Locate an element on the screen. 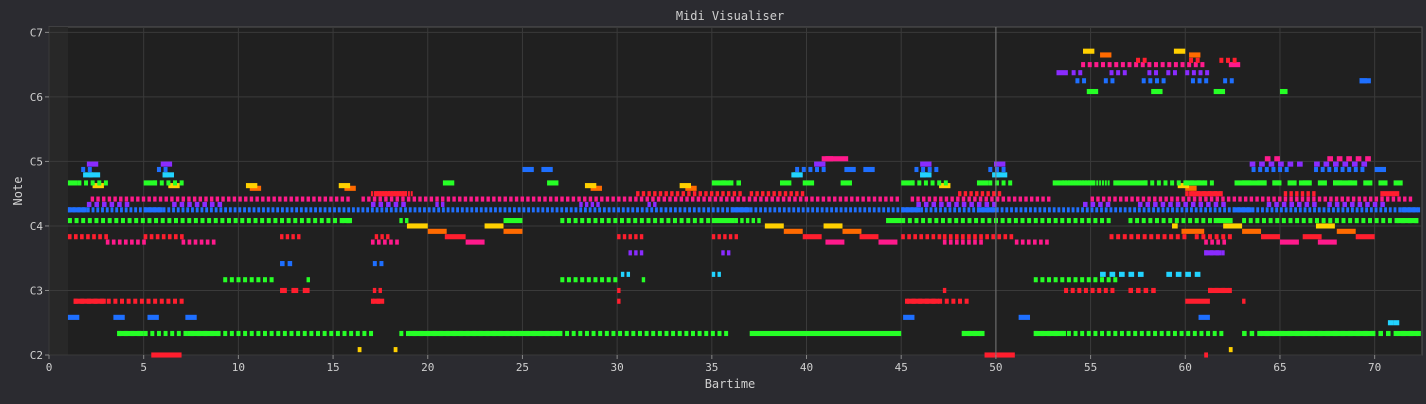 This screenshot has width=1426, height=404. note-a3- is located at coordinates (1365, 237).